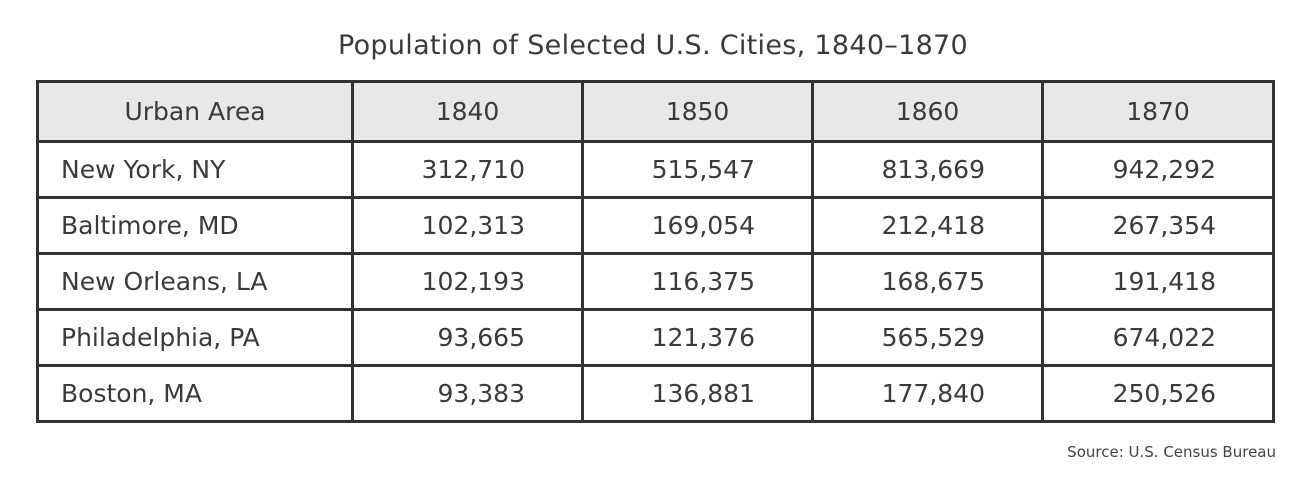  What do you see at coordinates (467, 169) in the screenshot?
I see `cell-1840: 312,710` at bounding box center [467, 169].